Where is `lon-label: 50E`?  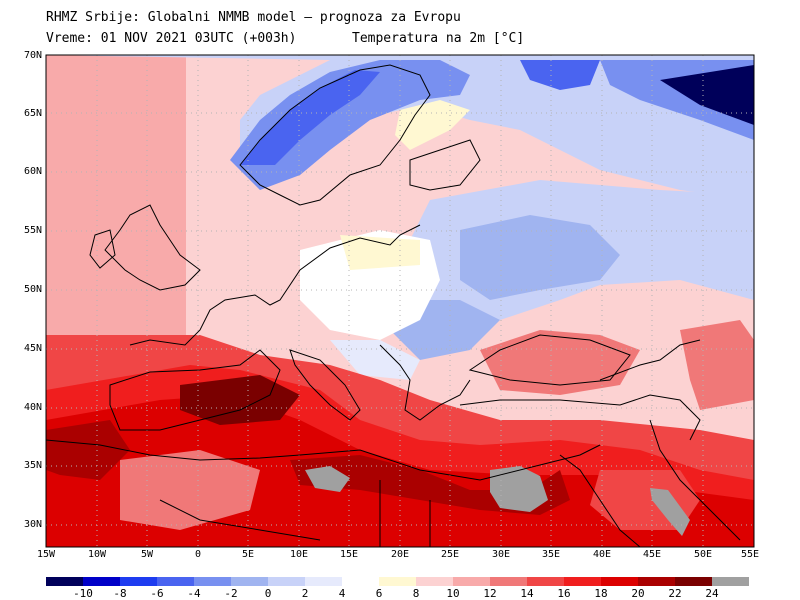
lon-label: 50E is located at coordinates (703, 554).